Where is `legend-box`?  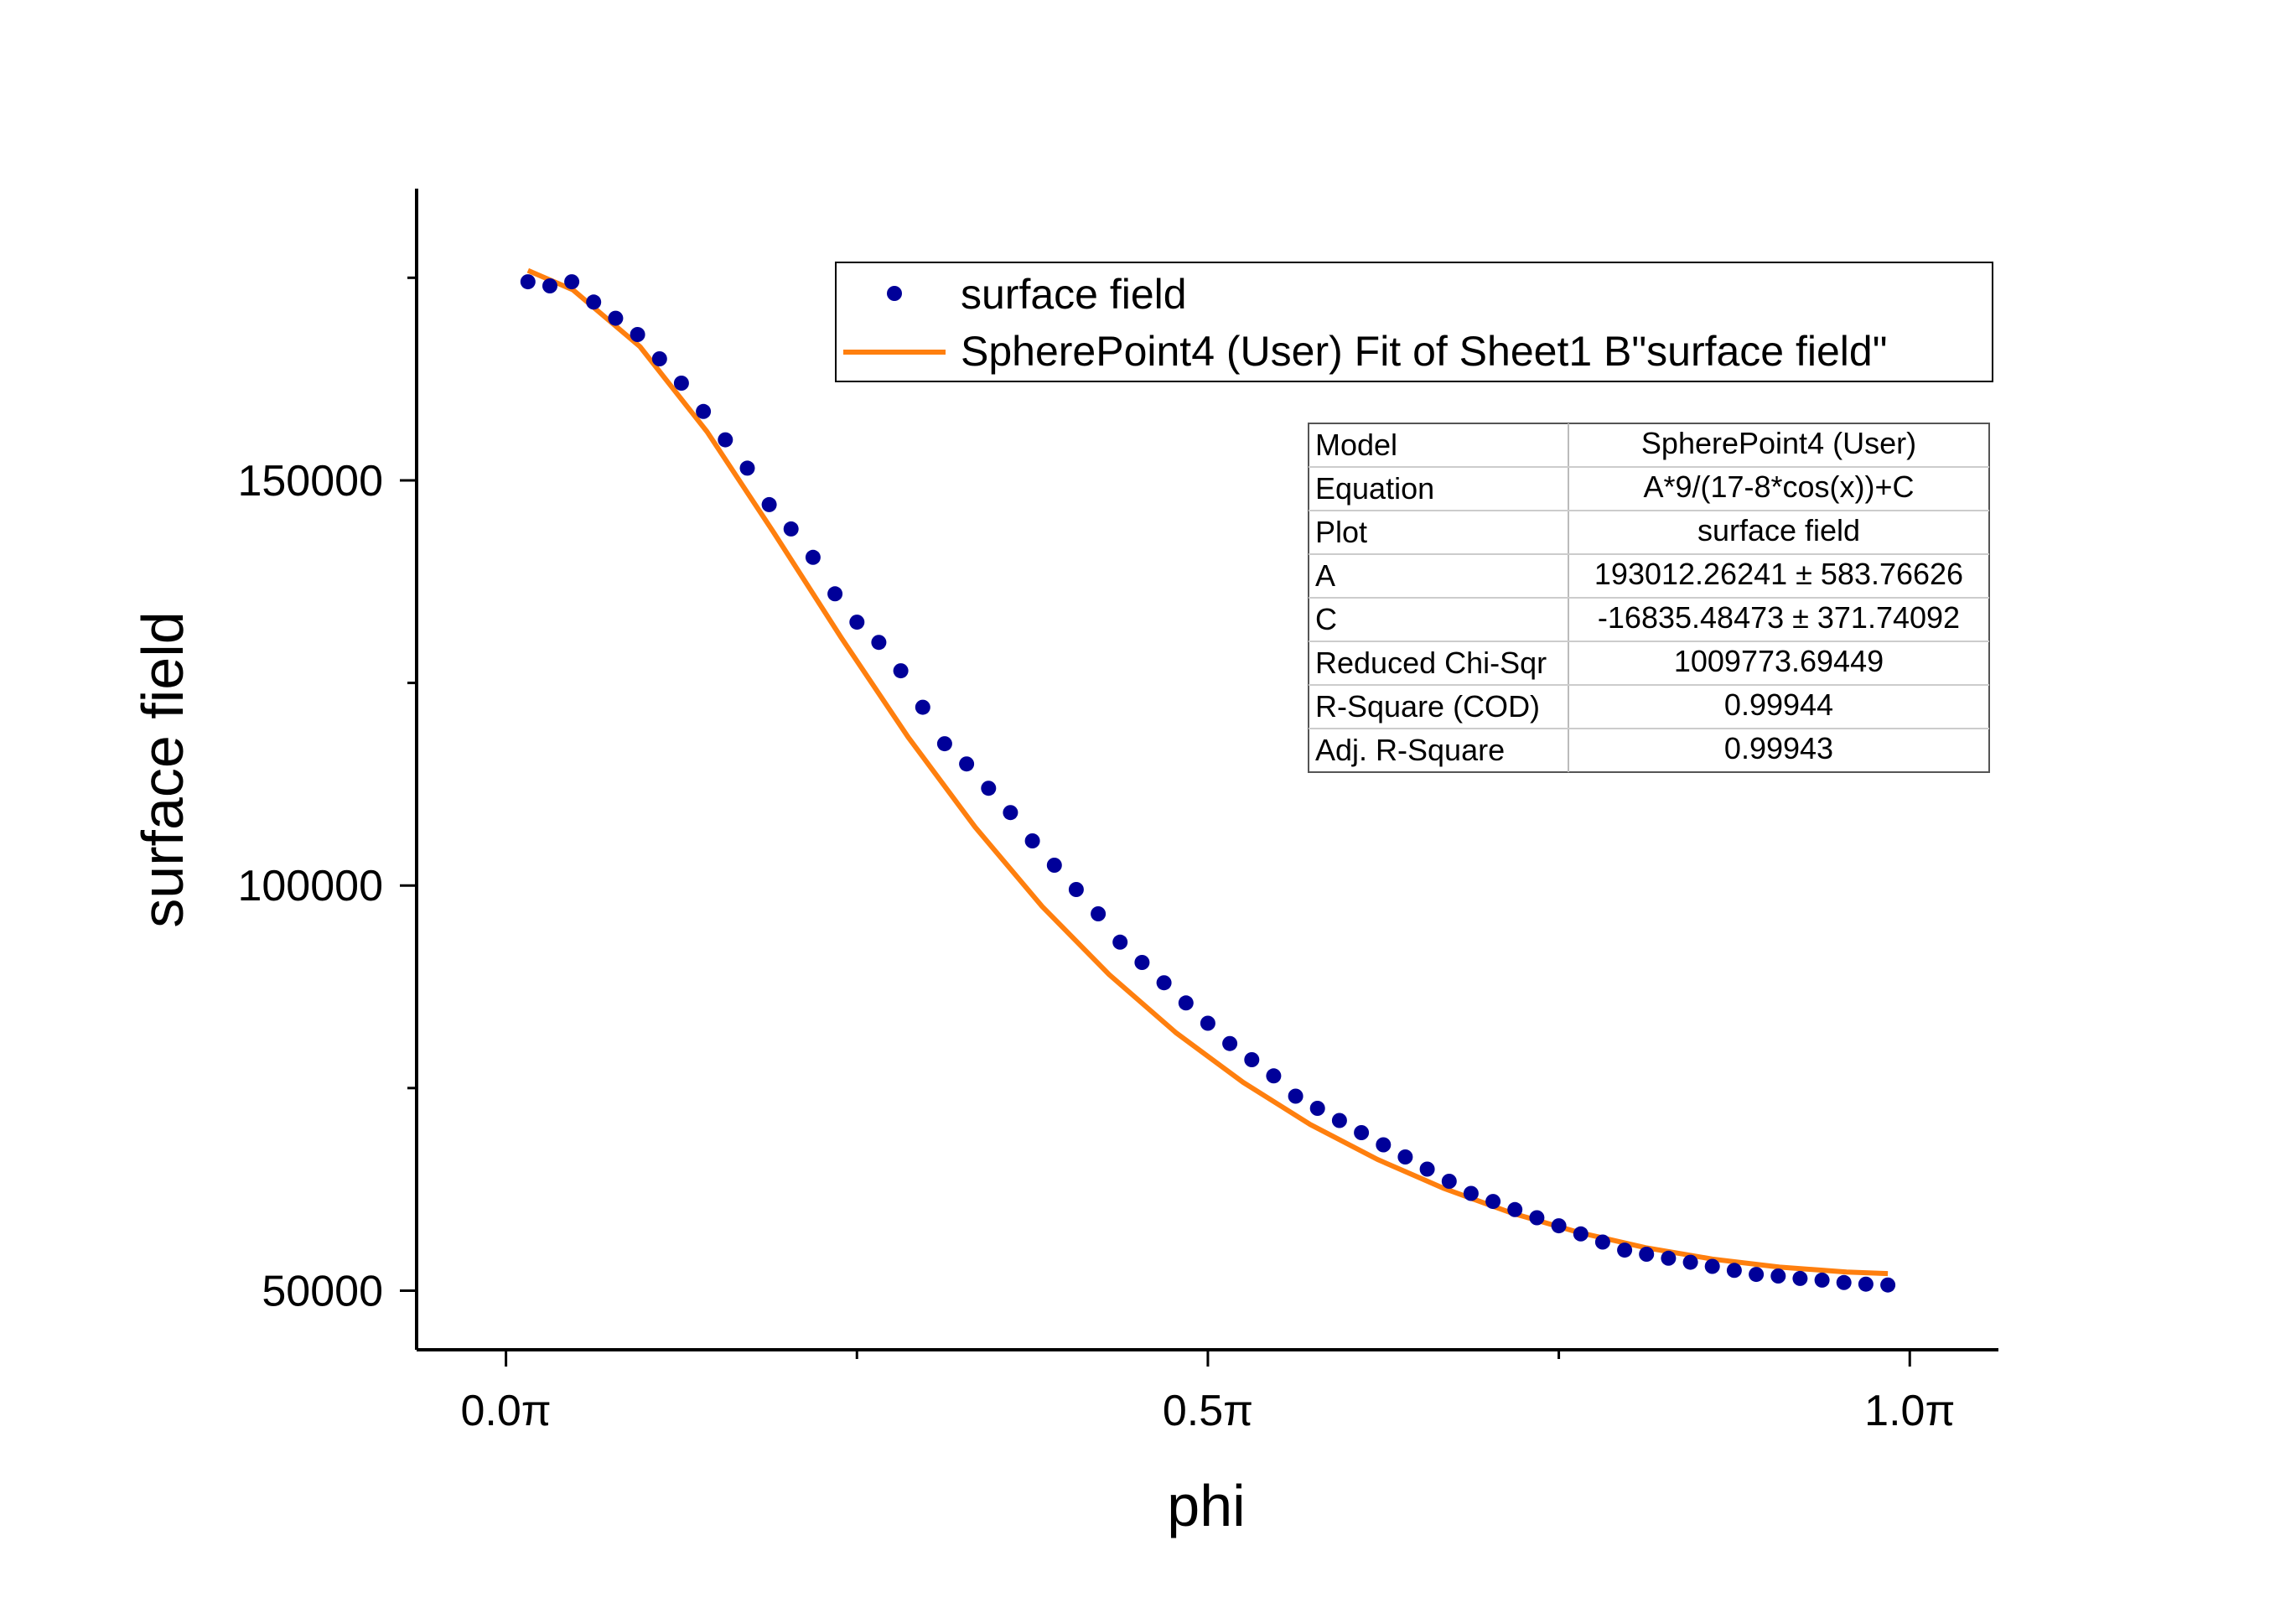 legend-box is located at coordinates (1414, 322).